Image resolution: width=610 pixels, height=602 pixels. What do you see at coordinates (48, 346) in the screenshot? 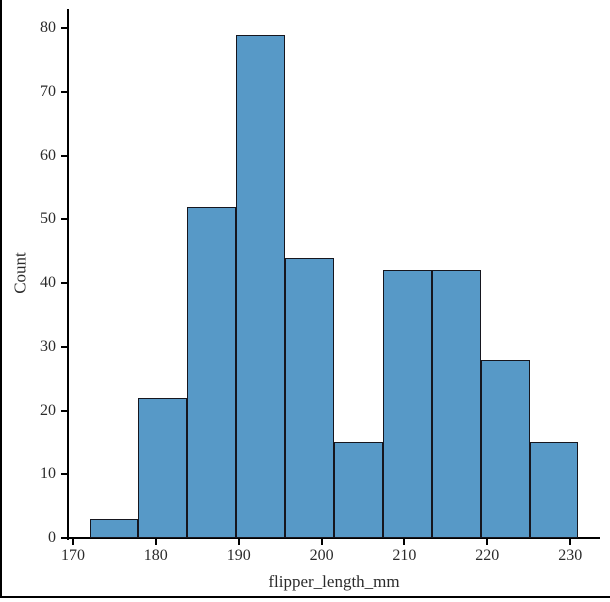
I see `y-tick-label: 30` at bounding box center [48, 346].